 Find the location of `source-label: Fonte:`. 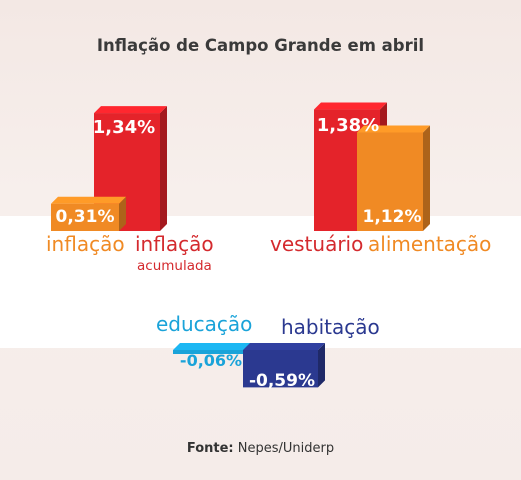

source-label: Fonte: is located at coordinates (210, 448).